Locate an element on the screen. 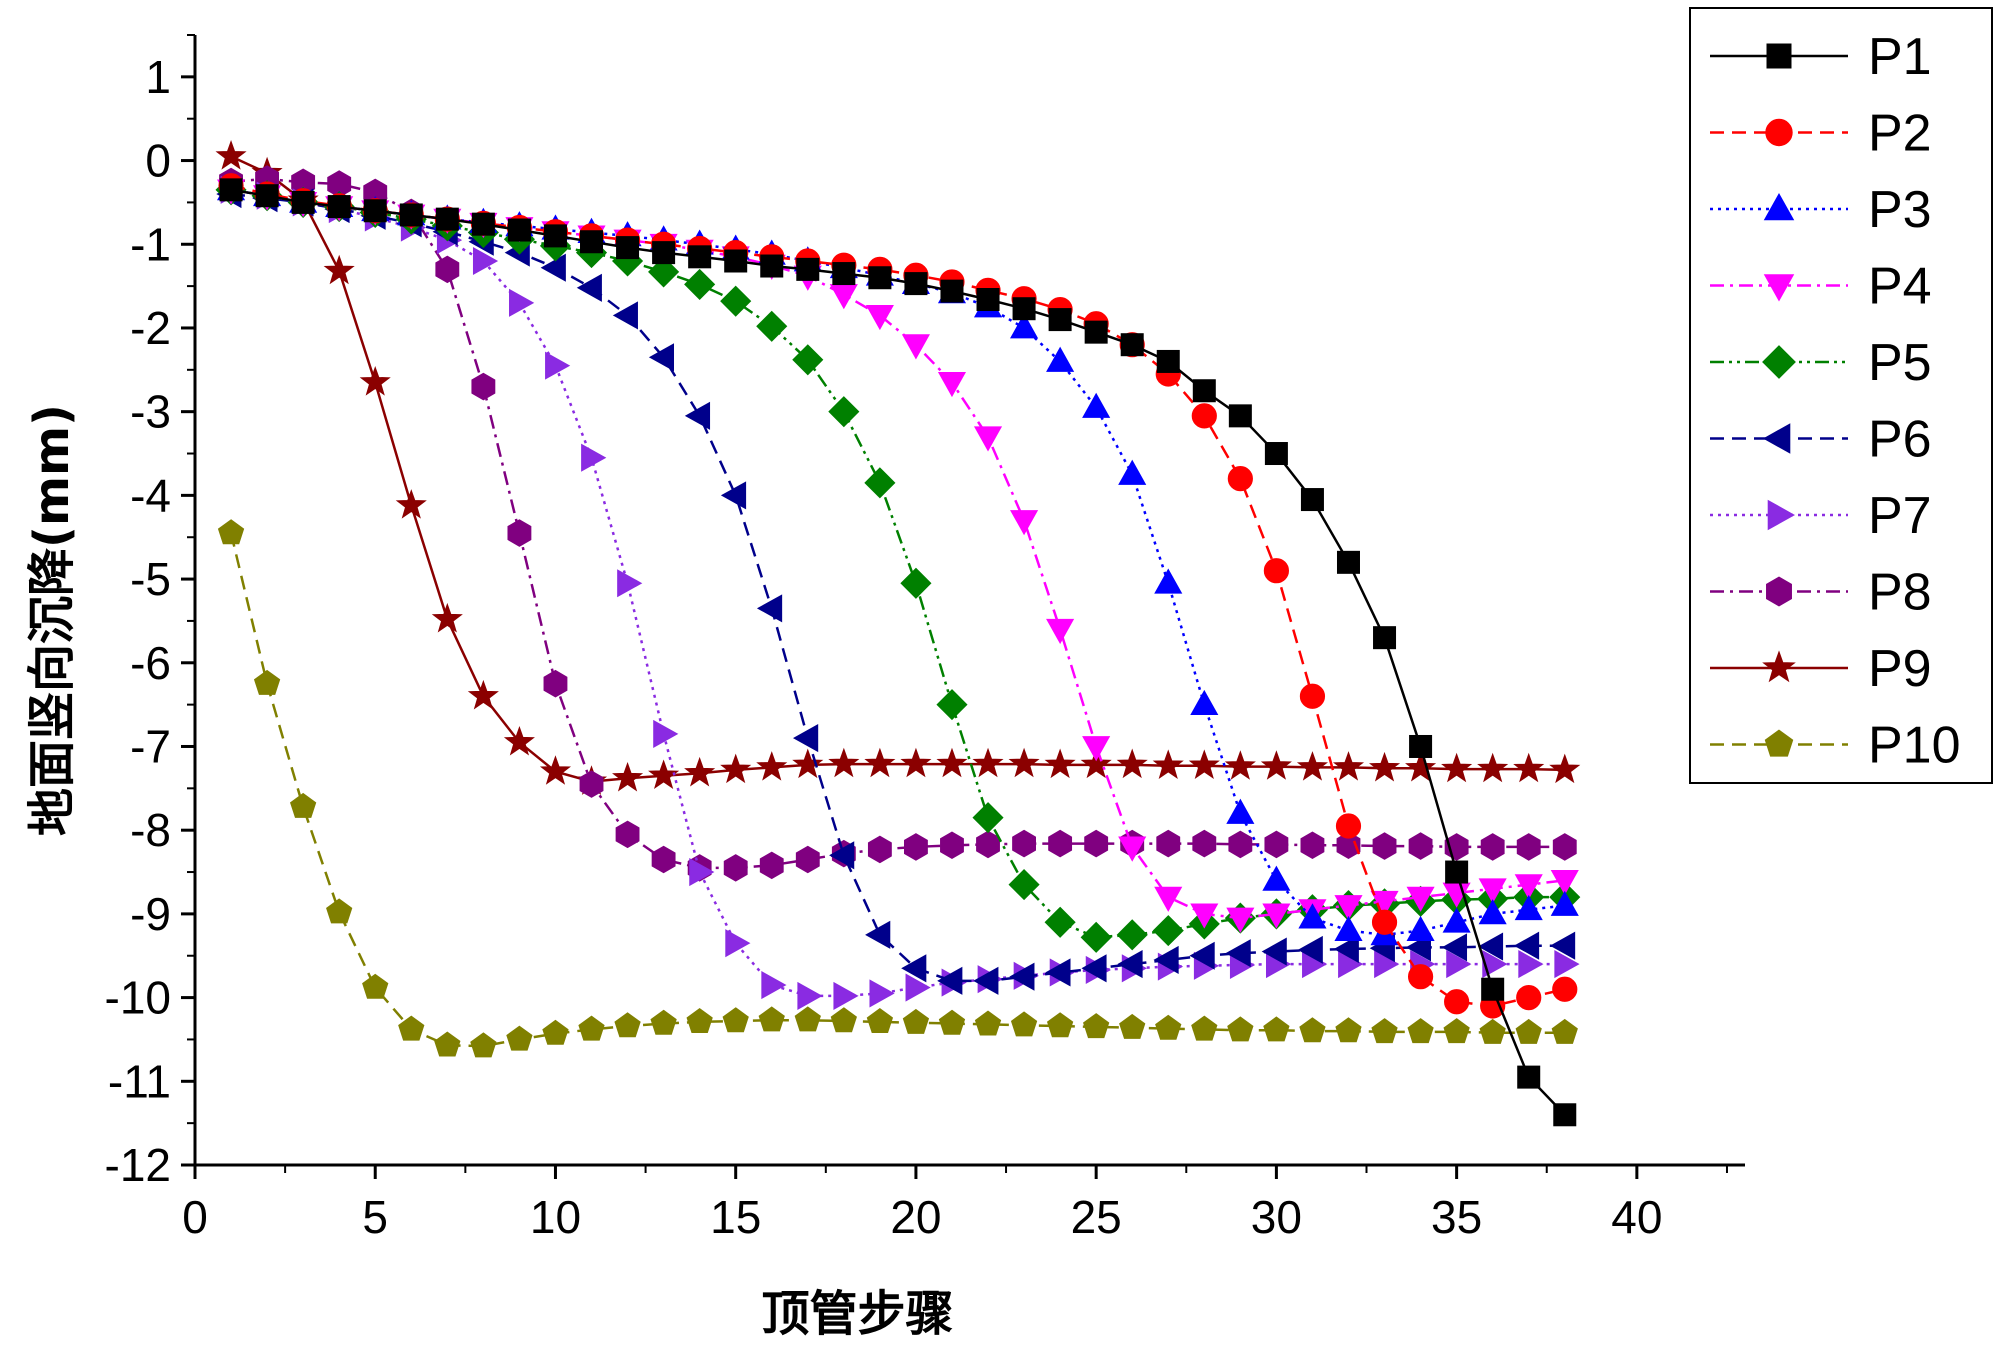  y-tick-label: 0 is located at coordinates (158, 161).